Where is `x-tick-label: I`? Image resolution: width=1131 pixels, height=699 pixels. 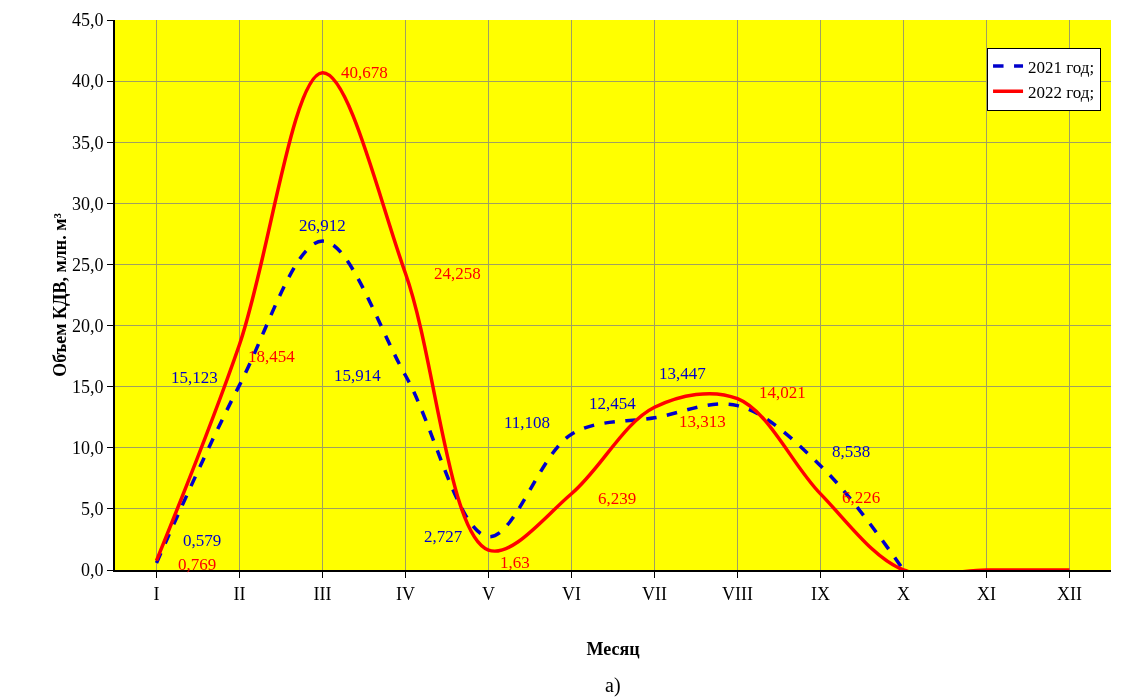 x-tick-label: I is located at coordinates (156, 593).